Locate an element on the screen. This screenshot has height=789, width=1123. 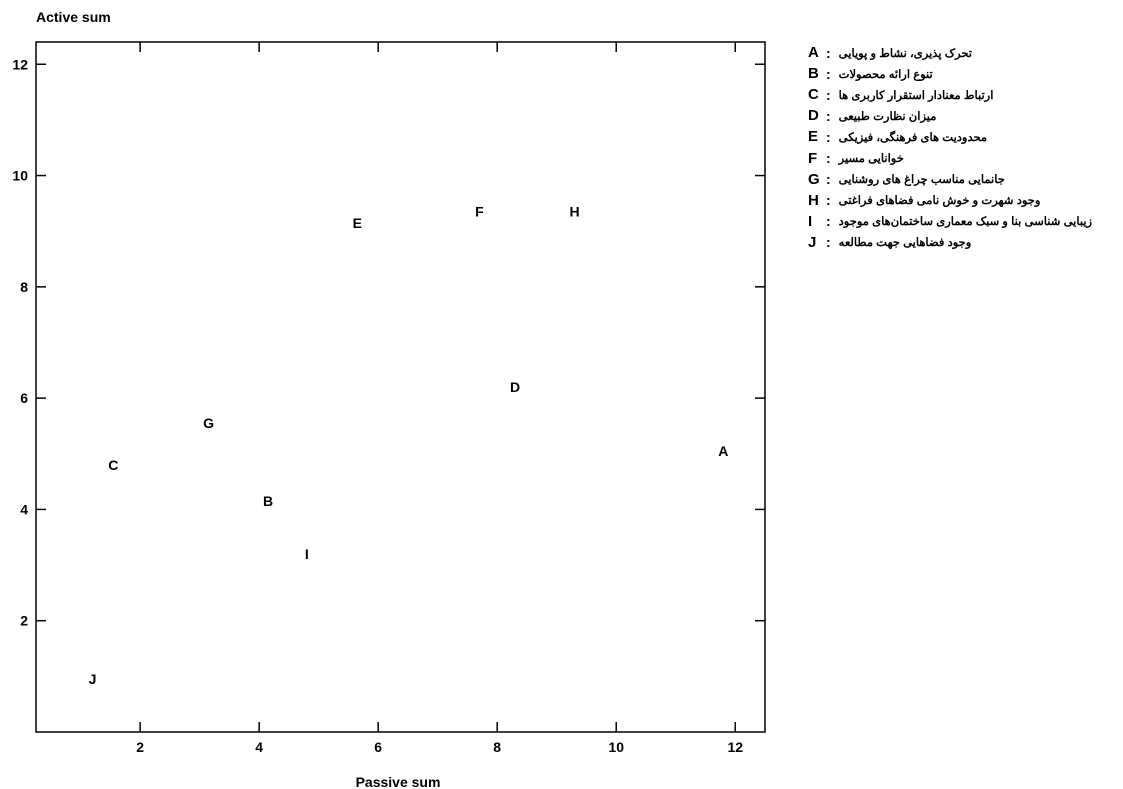
legend-key: G is located at coordinates (814, 179).